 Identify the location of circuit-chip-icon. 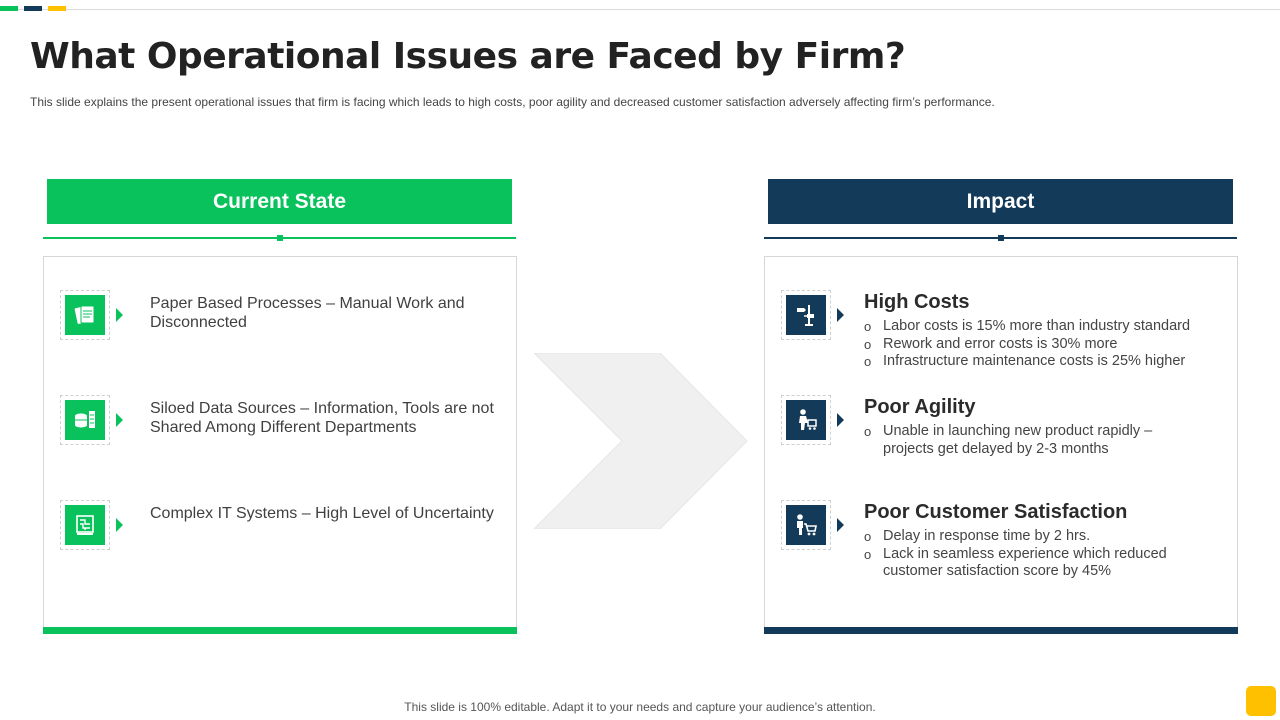
(85, 525).